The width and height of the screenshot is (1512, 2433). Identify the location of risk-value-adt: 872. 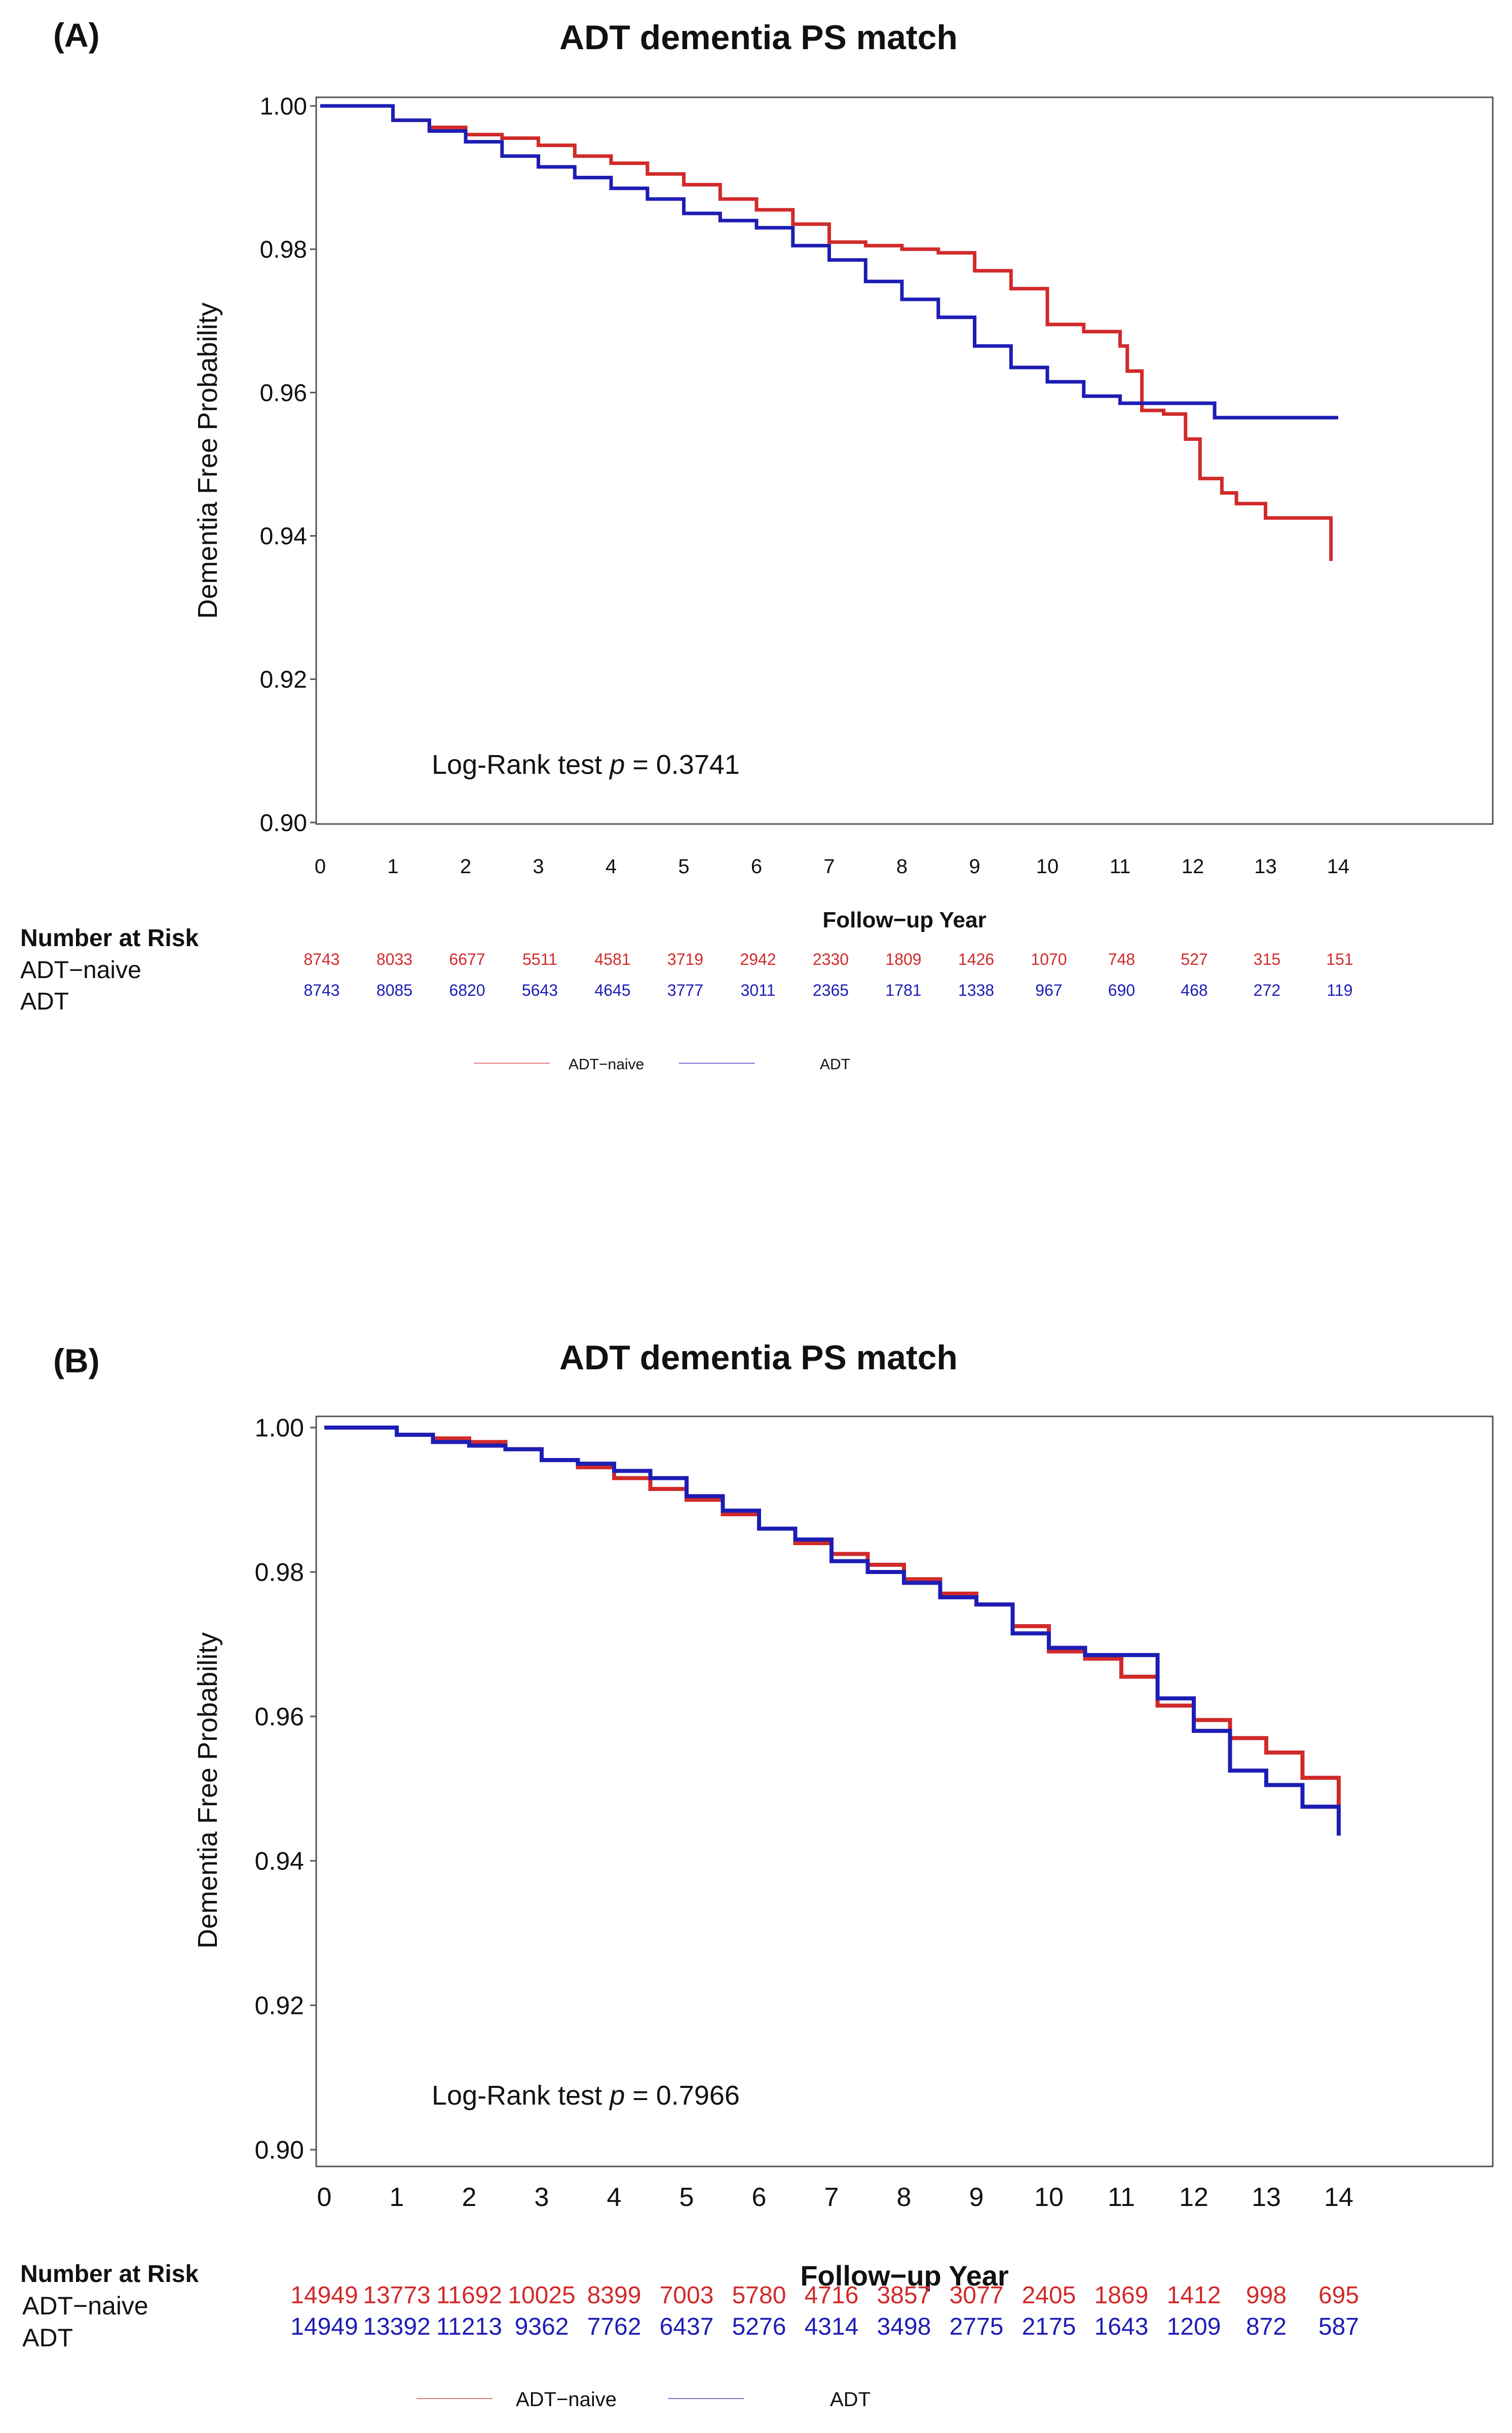
(1266, 2327).